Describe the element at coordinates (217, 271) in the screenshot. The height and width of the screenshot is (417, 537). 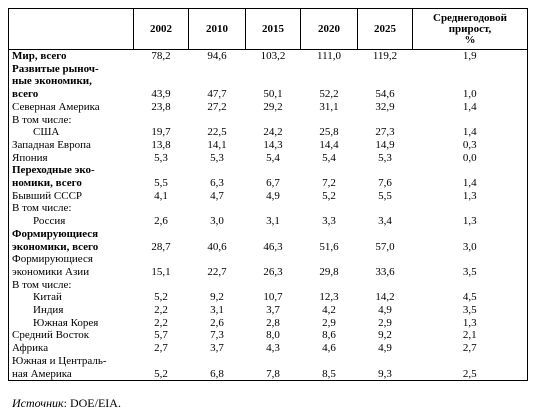
I see `value-cell: 22,7` at that location.